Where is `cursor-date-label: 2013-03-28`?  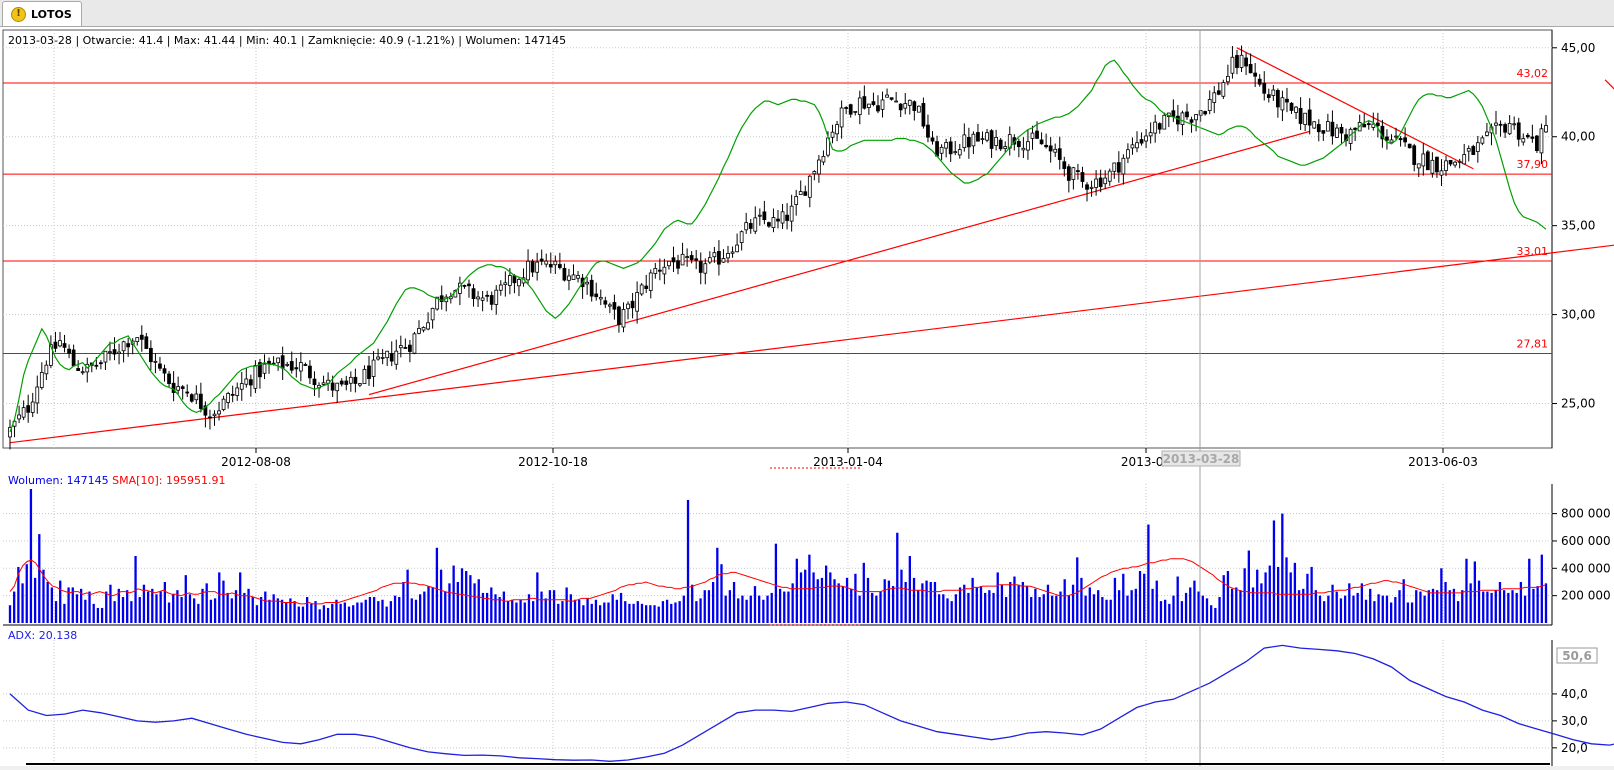 cursor-date-label: 2013-03-28 is located at coordinates (1201, 459).